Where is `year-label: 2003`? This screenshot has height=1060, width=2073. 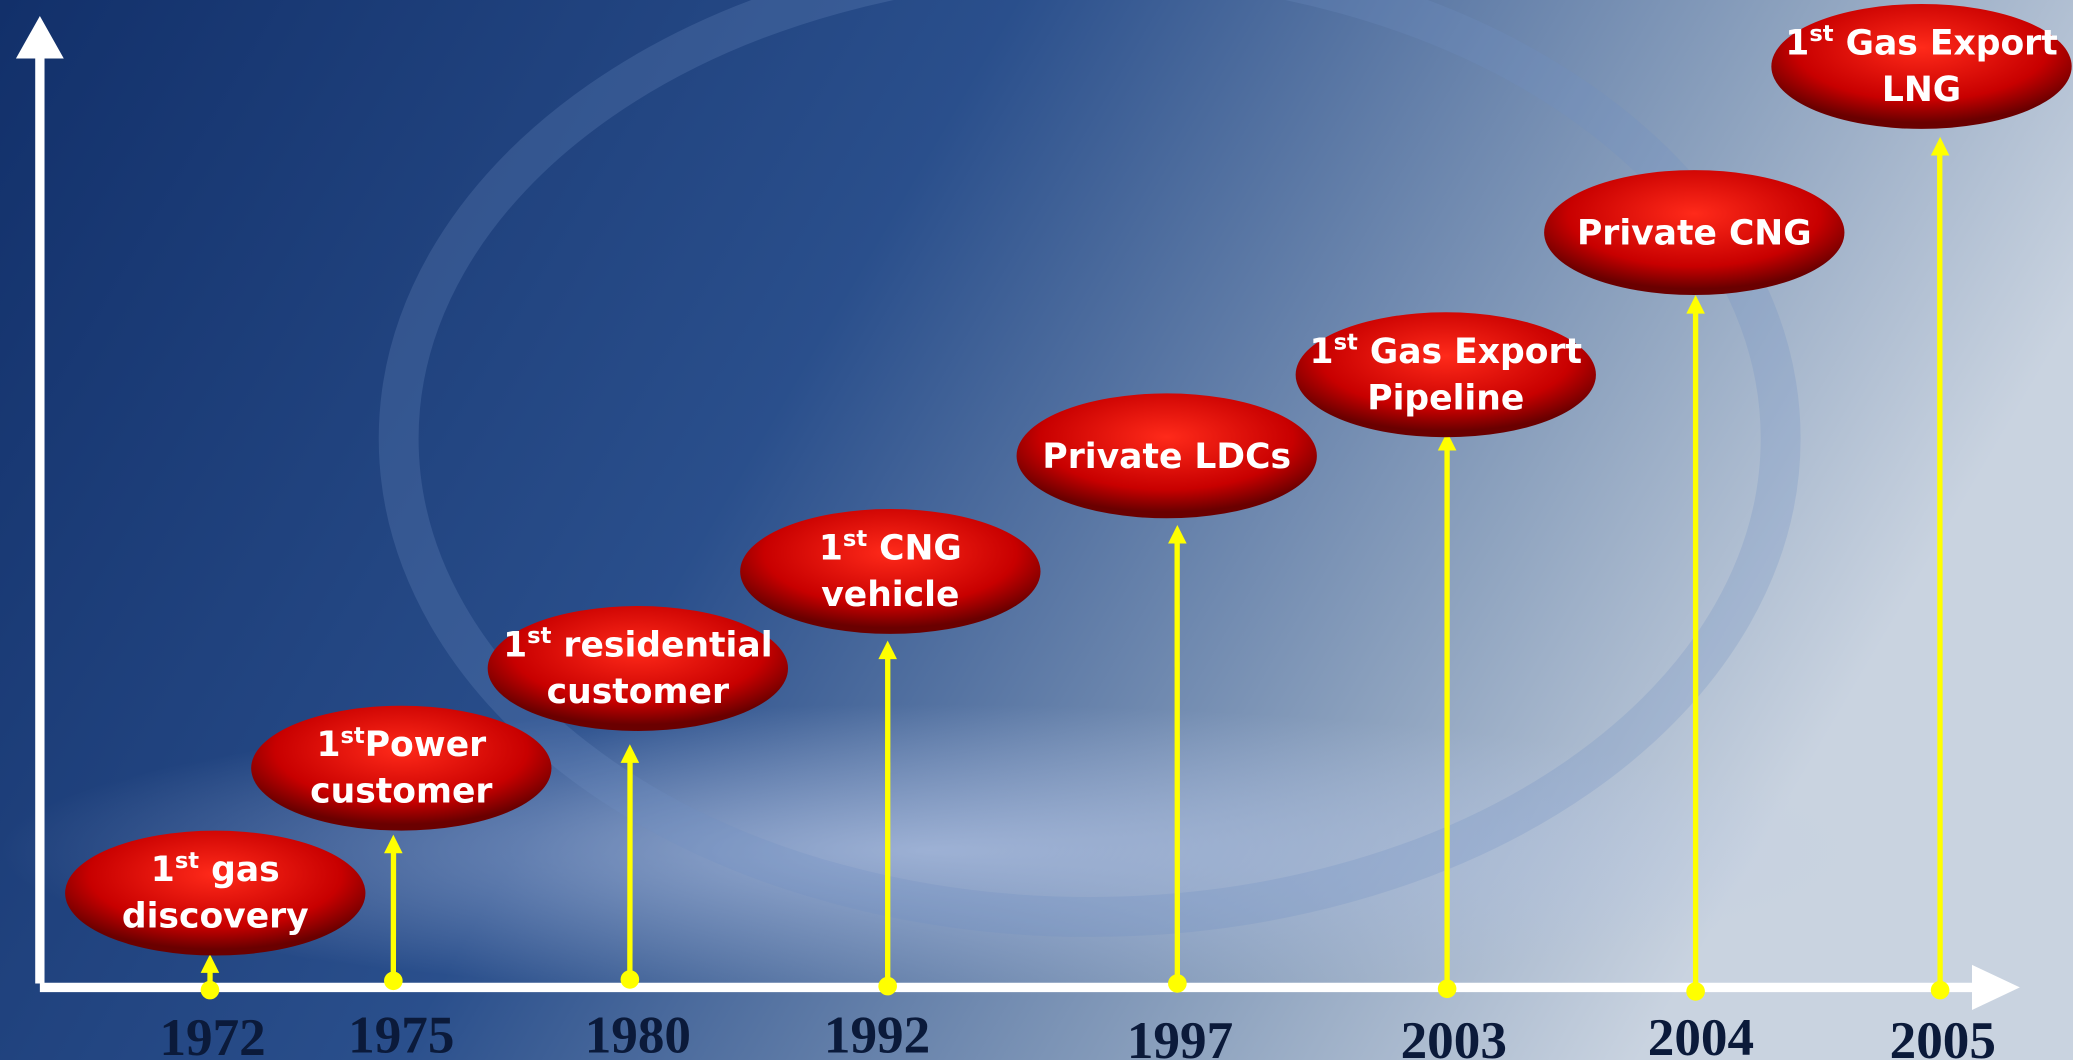 year-label: 2003 is located at coordinates (1454, 1036).